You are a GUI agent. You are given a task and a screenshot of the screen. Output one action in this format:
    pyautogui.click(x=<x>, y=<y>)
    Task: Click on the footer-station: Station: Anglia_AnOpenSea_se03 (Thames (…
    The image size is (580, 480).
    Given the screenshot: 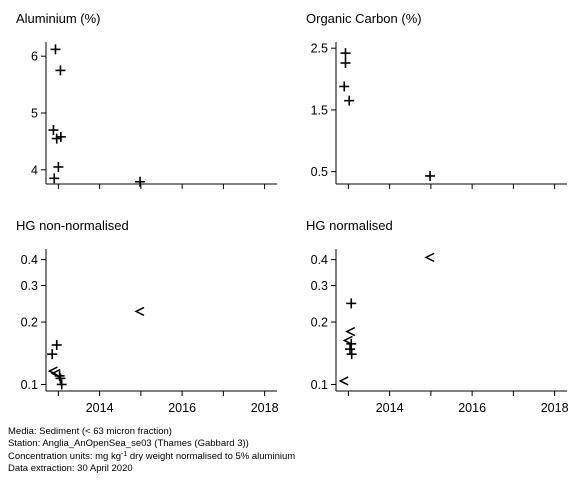 What is the action you would take?
    pyautogui.click(x=128, y=443)
    